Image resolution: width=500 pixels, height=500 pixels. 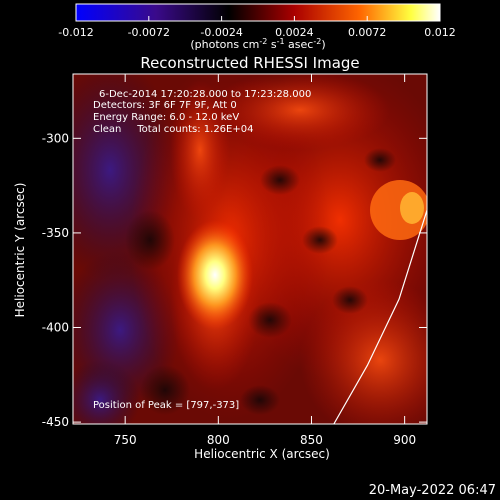 What do you see at coordinates (55, 328) in the screenshot?
I see `y-tick-label: -400` at bounding box center [55, 328].